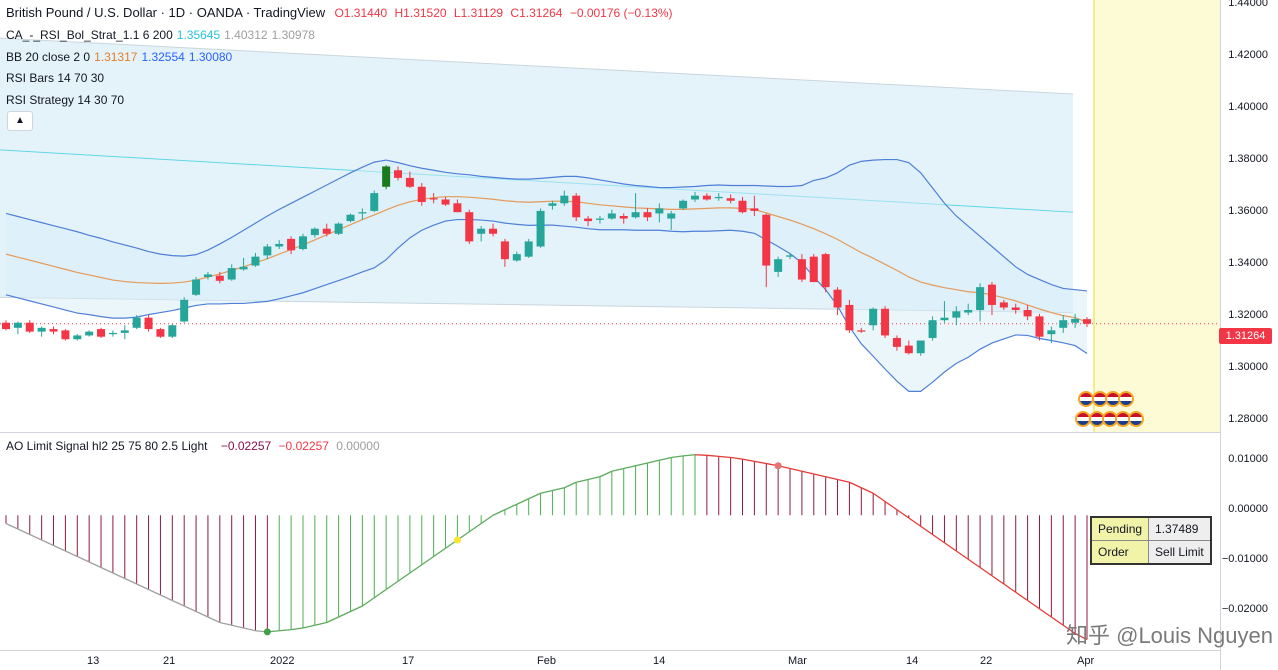 This screenshot has height=670, width=1278. I want to click on price-tick-label: 1.44000, so click(1248, 4).